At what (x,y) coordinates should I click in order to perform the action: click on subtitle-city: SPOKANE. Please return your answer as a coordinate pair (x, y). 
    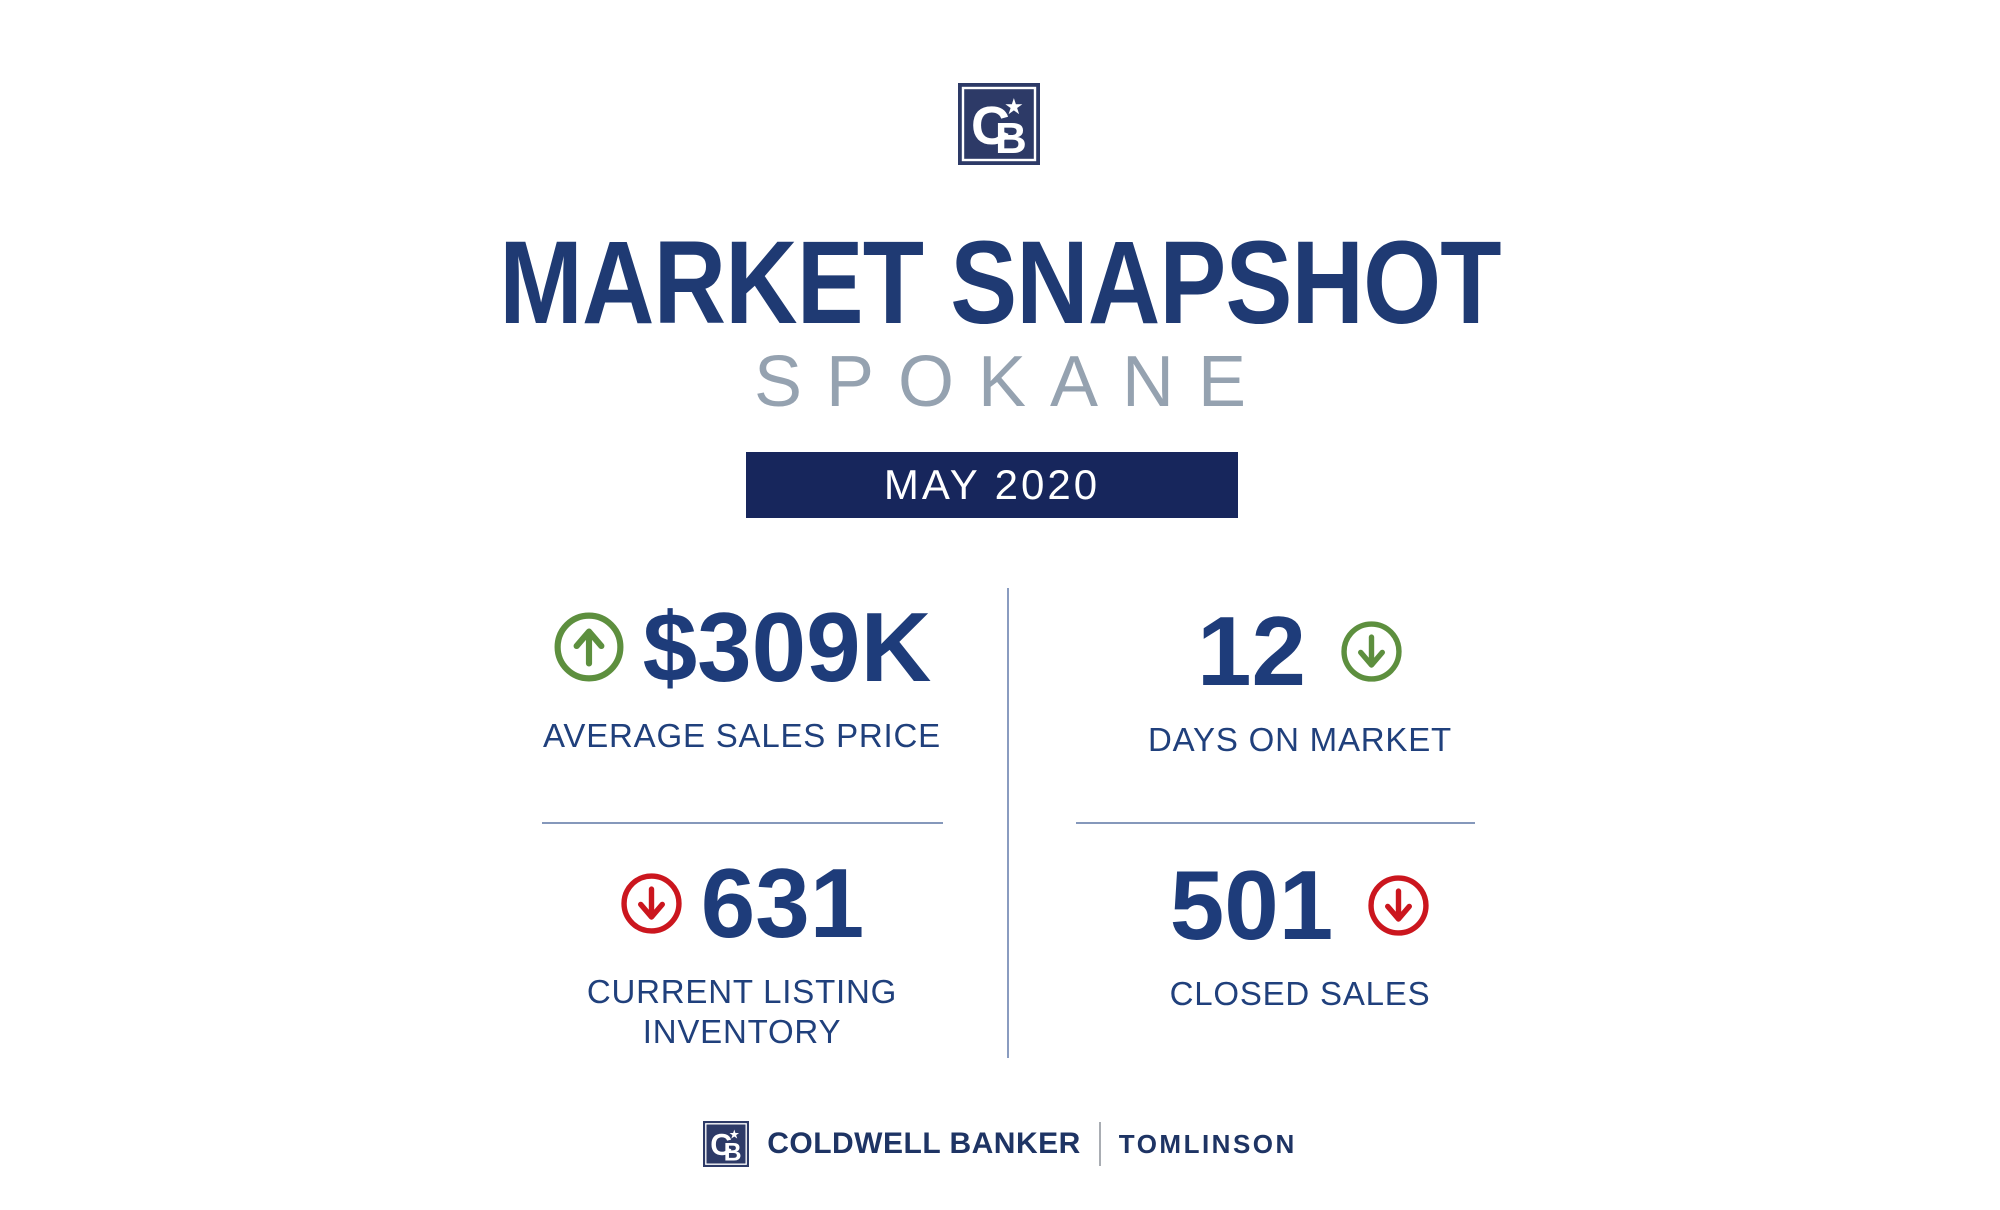
    Looking at the image, I should click on (1000, 382).